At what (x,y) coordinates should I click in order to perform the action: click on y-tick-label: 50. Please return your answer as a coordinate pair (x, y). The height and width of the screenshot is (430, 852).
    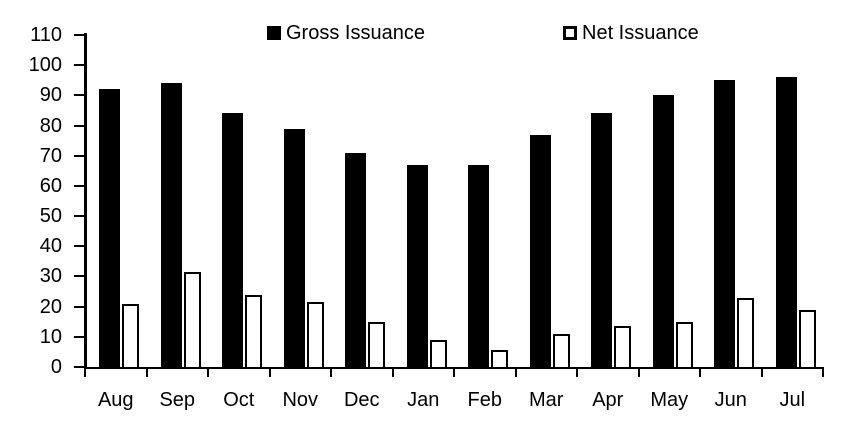
    Looking at the image, I should click on (50, 216).